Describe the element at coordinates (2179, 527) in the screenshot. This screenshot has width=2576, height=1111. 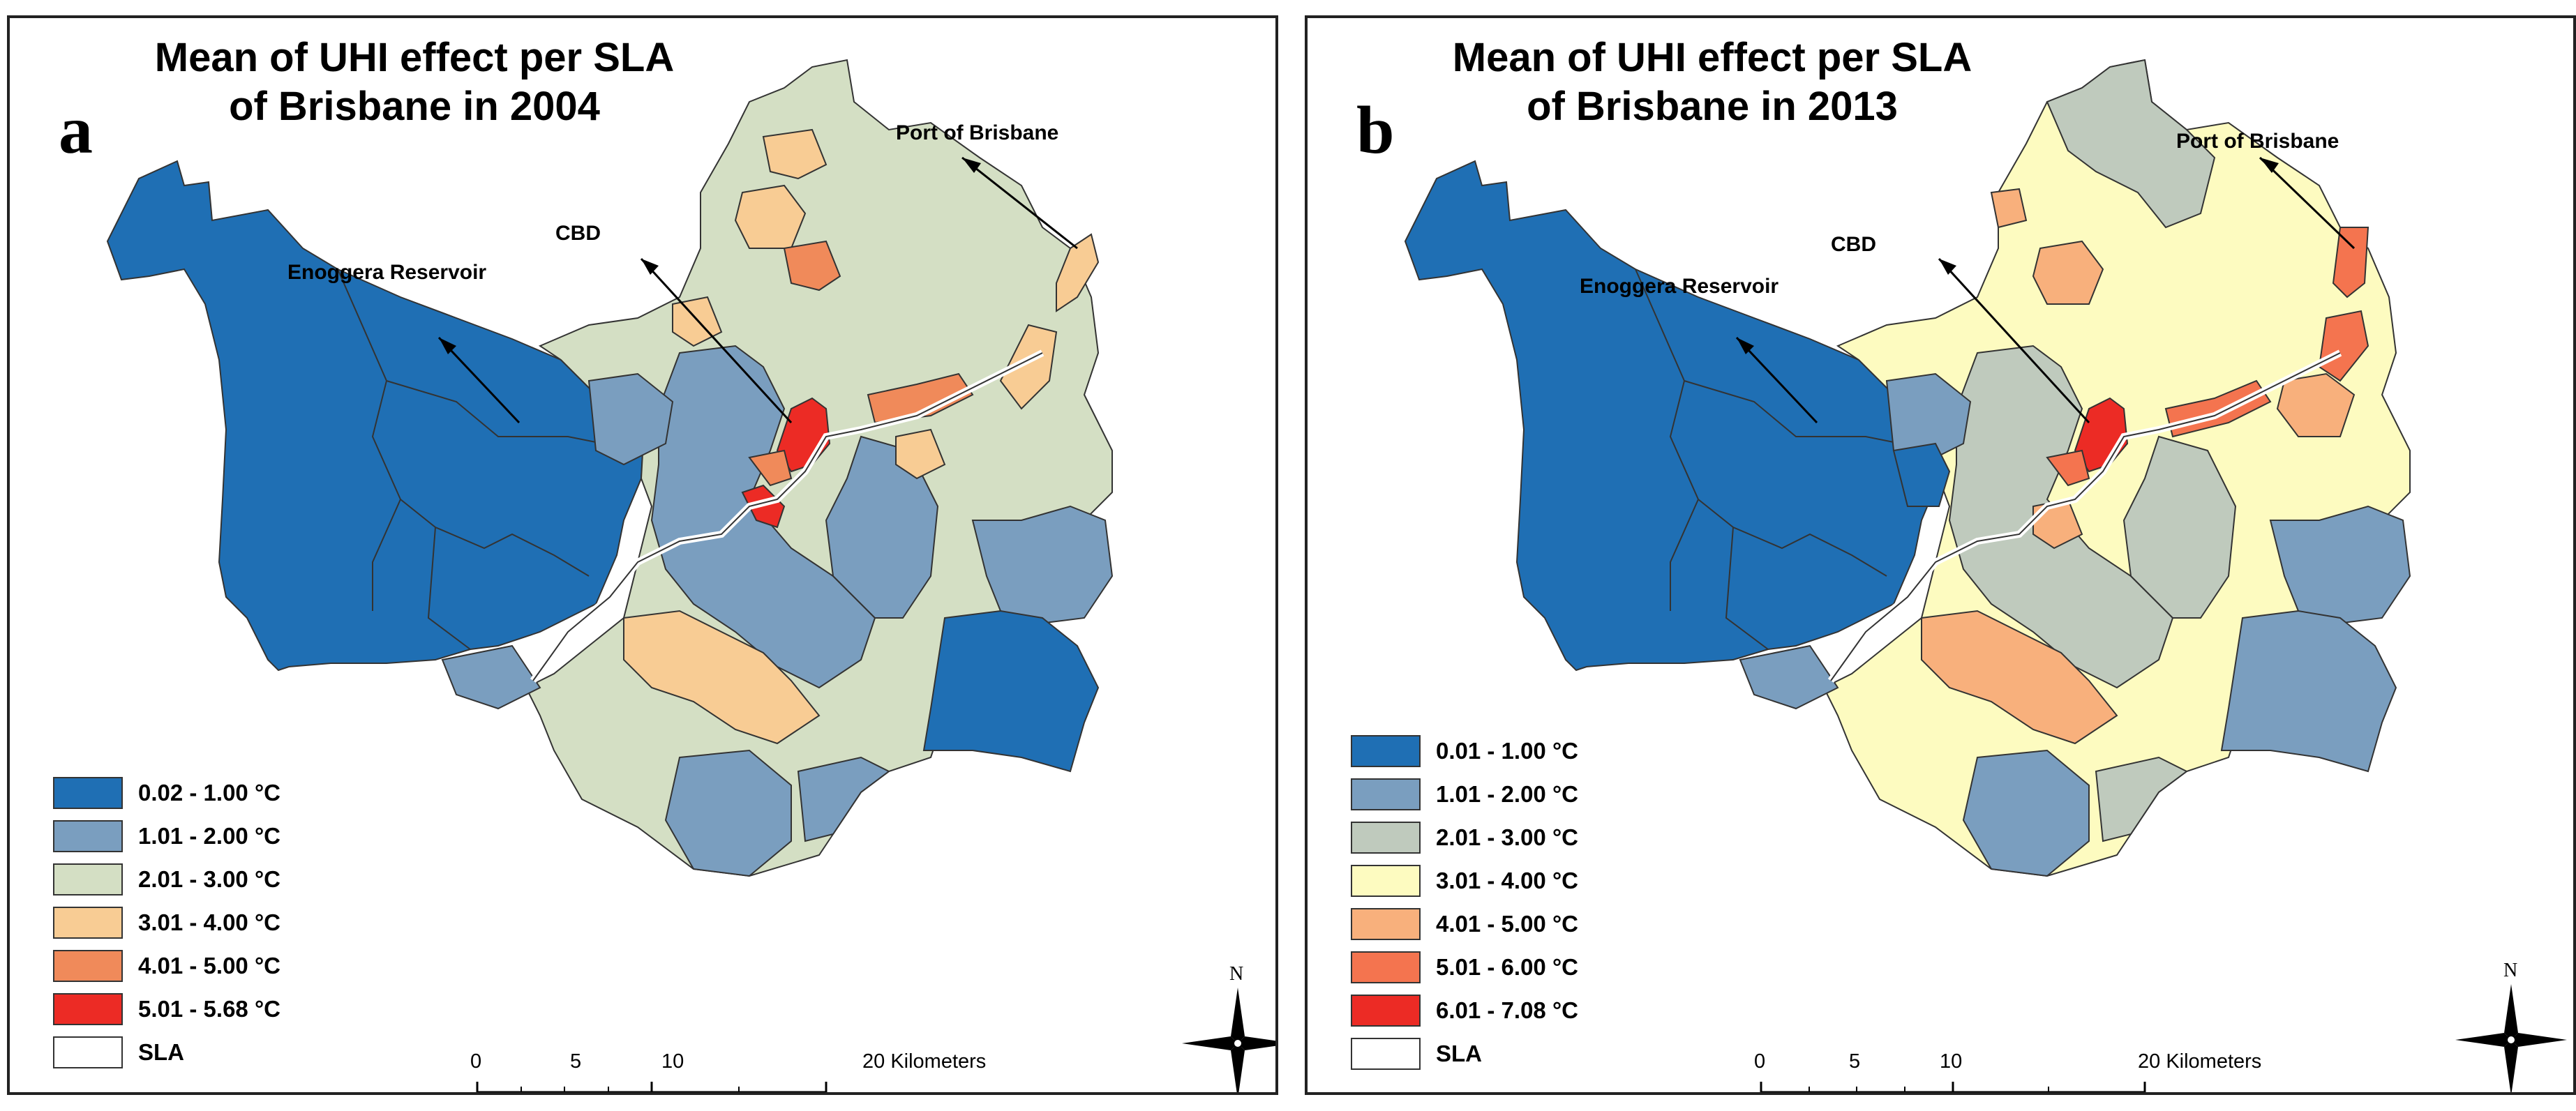
I see `sla-east-grey` at that location.